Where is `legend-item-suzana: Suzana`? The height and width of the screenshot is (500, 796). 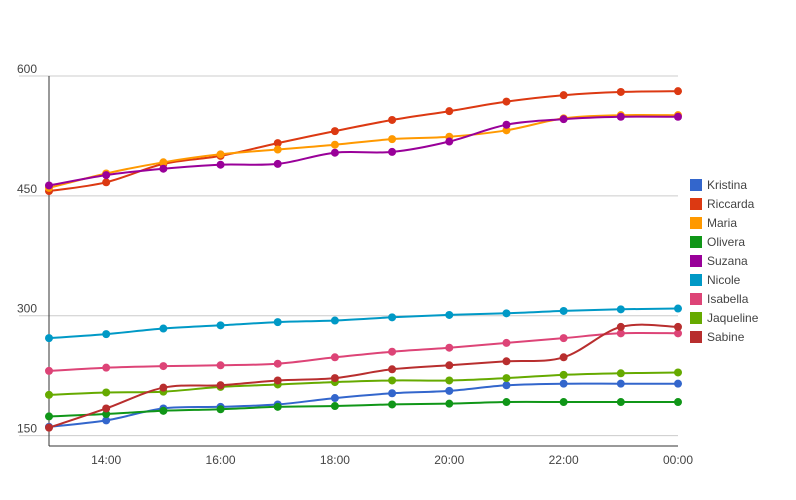 legend-item-suzana: Suzana is located at coordinates (719, 261).